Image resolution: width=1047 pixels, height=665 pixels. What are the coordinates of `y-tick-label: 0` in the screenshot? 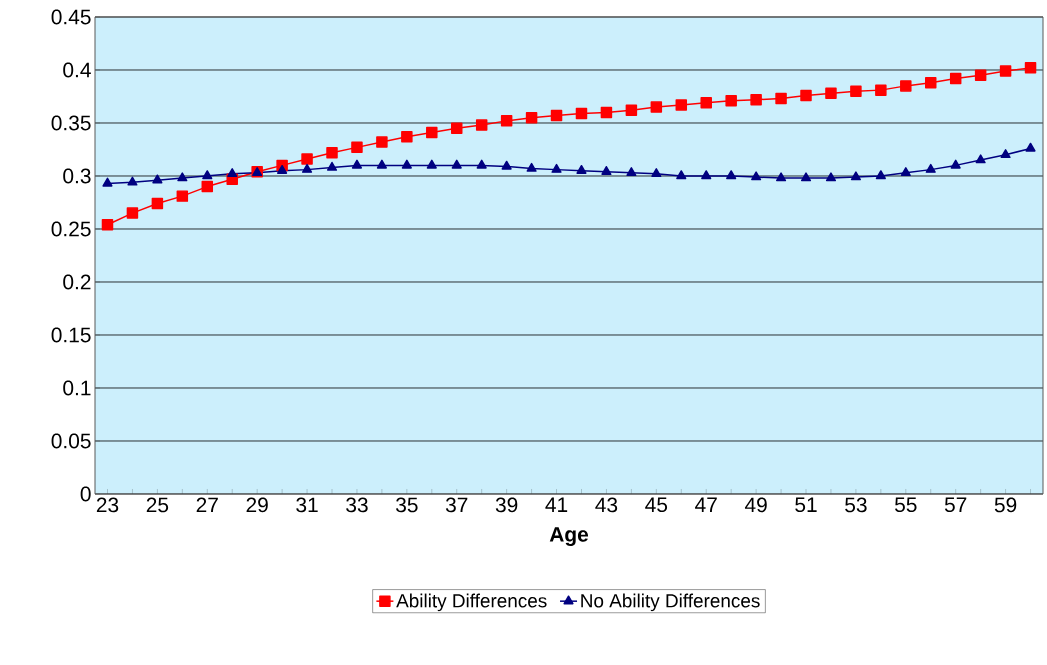 It's located at (85, 494).